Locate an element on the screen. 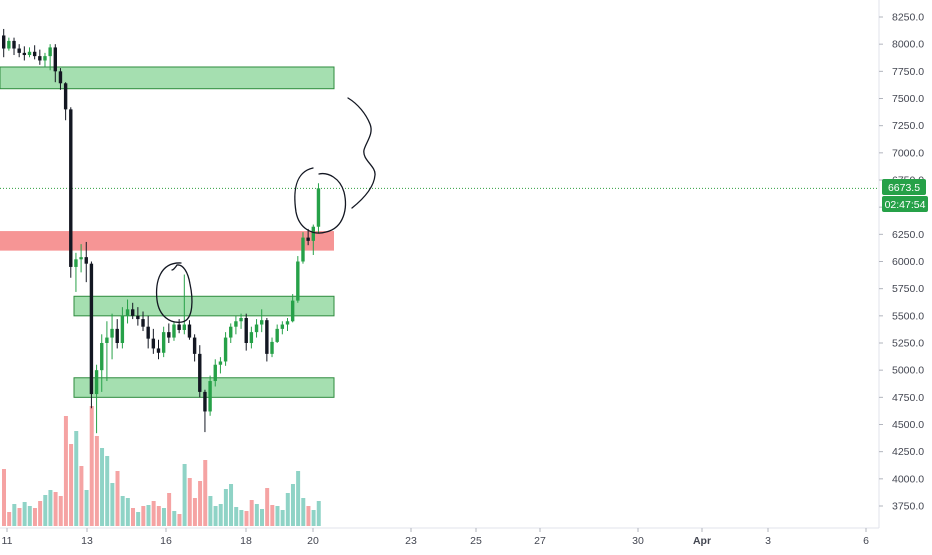  price-tick-label: 3750.0 is located at coordinates (908, 507).